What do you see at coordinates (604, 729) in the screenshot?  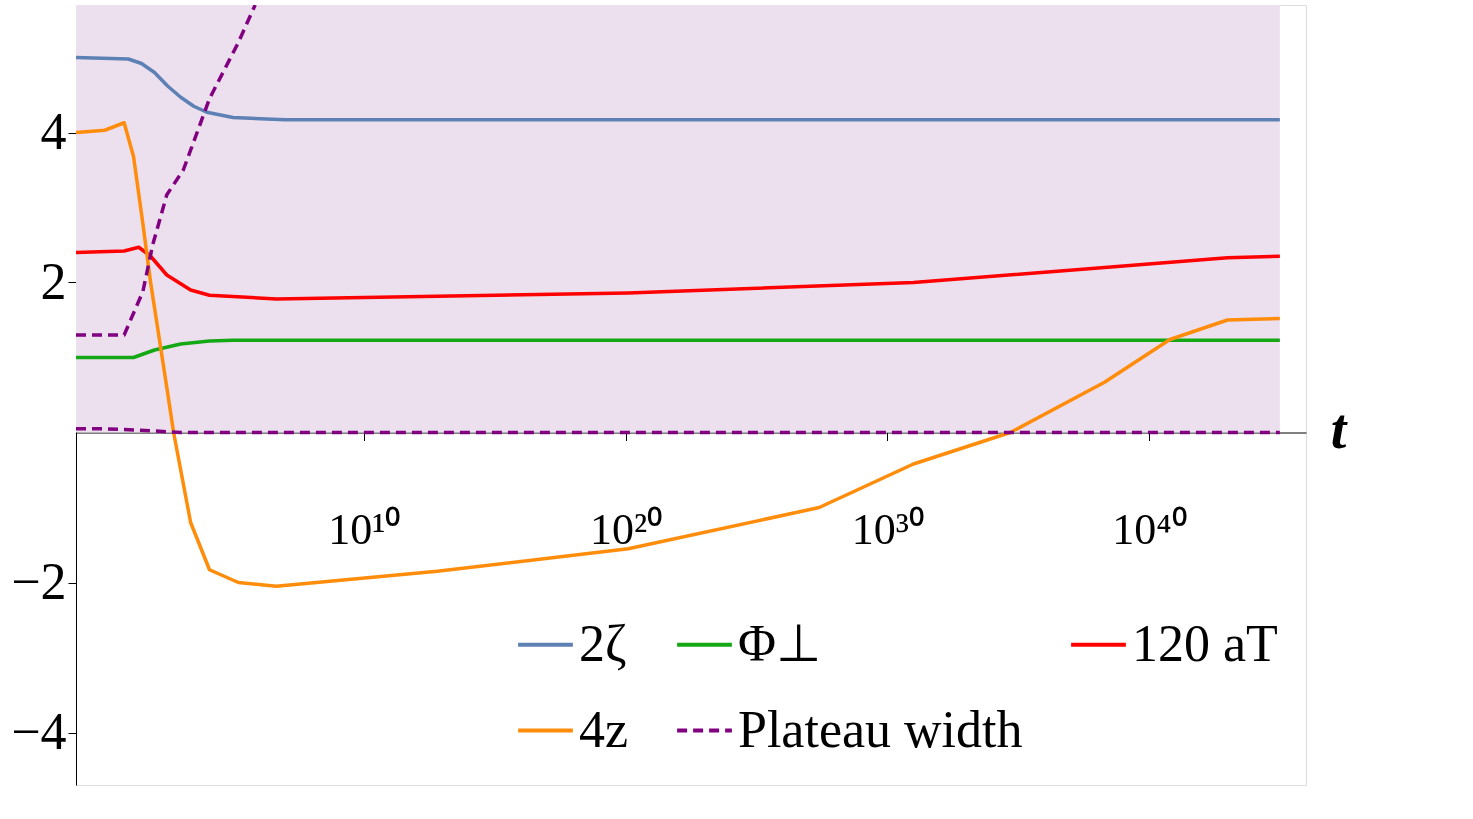 I see `legend-label: 4z` at bounding box center [604, 729].